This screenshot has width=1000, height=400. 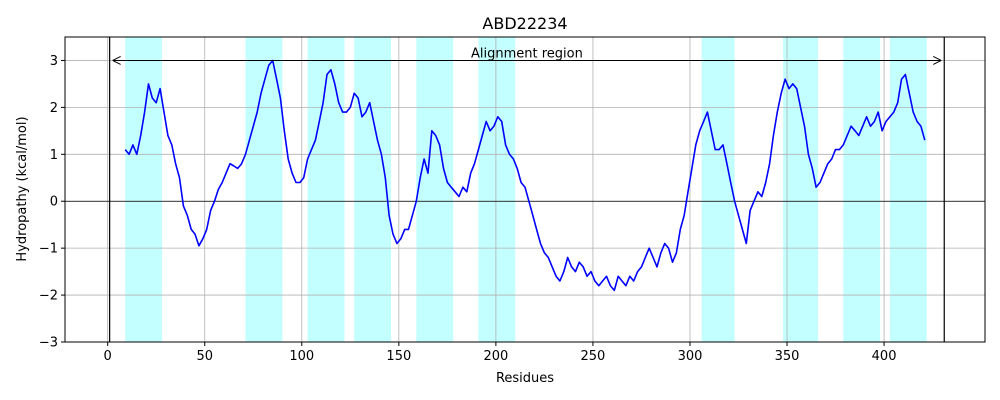 What do you see at coordinates (524, 23) in the screenshot?
I see `chart-title: ABD22234` at bounding box center [524, 23].